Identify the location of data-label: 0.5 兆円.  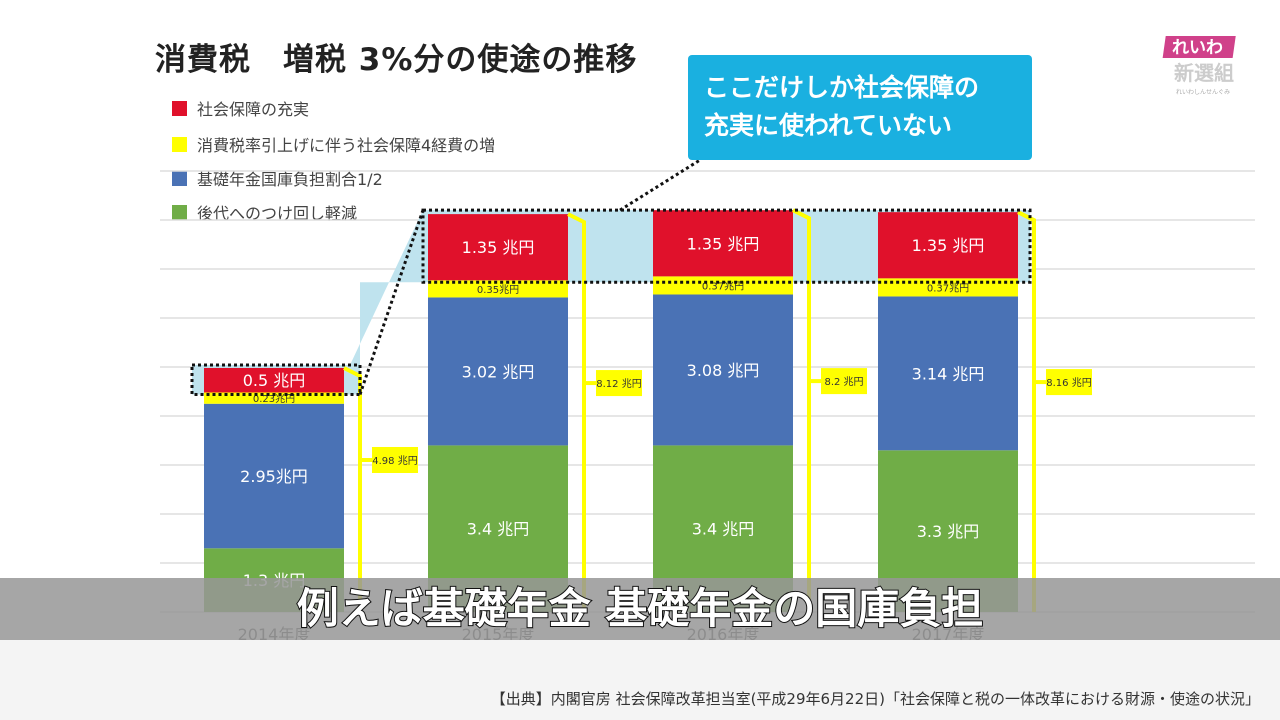
(274, 380).